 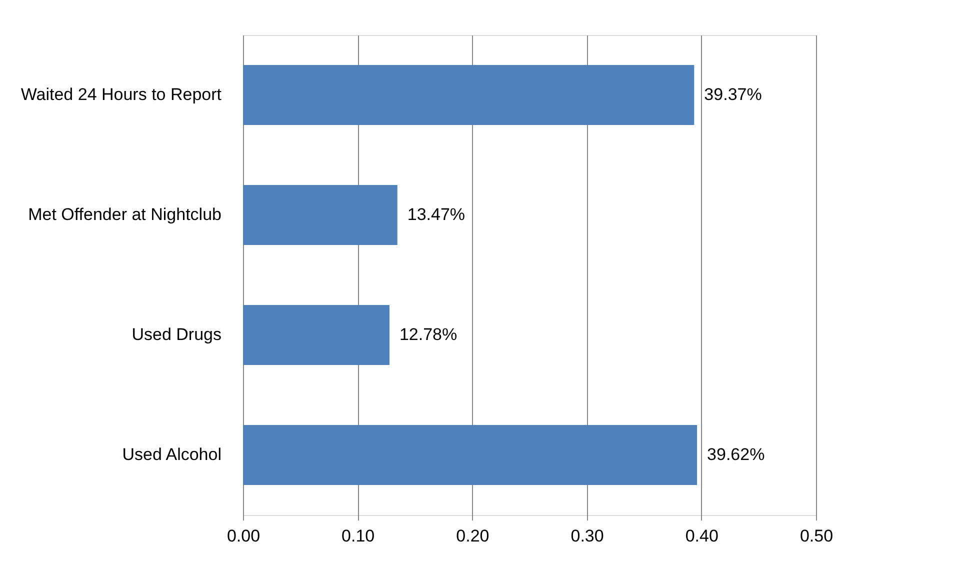 What do you see at coordinates (817, 536) in the screenshot?
I see `x-tick-label: 0.50` at bounding box center [817, 536].